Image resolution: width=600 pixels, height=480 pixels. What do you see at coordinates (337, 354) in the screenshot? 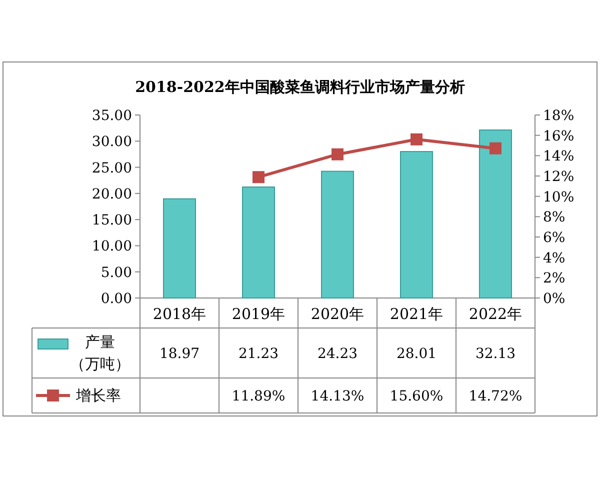
I see `data-label: 24.23` at bounding box center [337, 354].